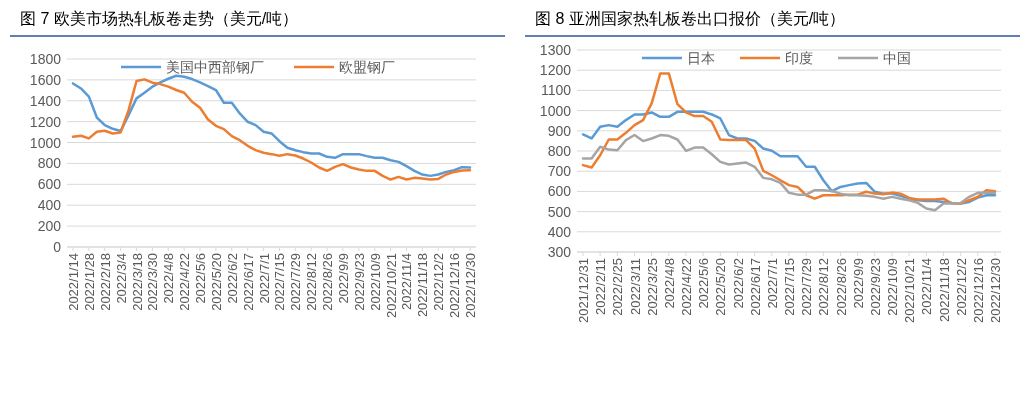  What do you see at coordinates (799, 58) in the screenshot?
I see `legend-label: 印度` at bounding box center [799, 58].